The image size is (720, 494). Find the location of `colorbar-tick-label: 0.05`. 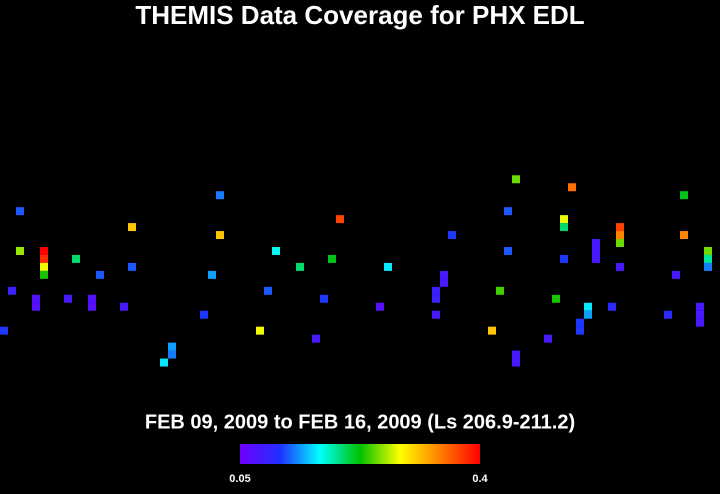

colorbar-tick-label: 0.05 is located at coordinates (239, 479).